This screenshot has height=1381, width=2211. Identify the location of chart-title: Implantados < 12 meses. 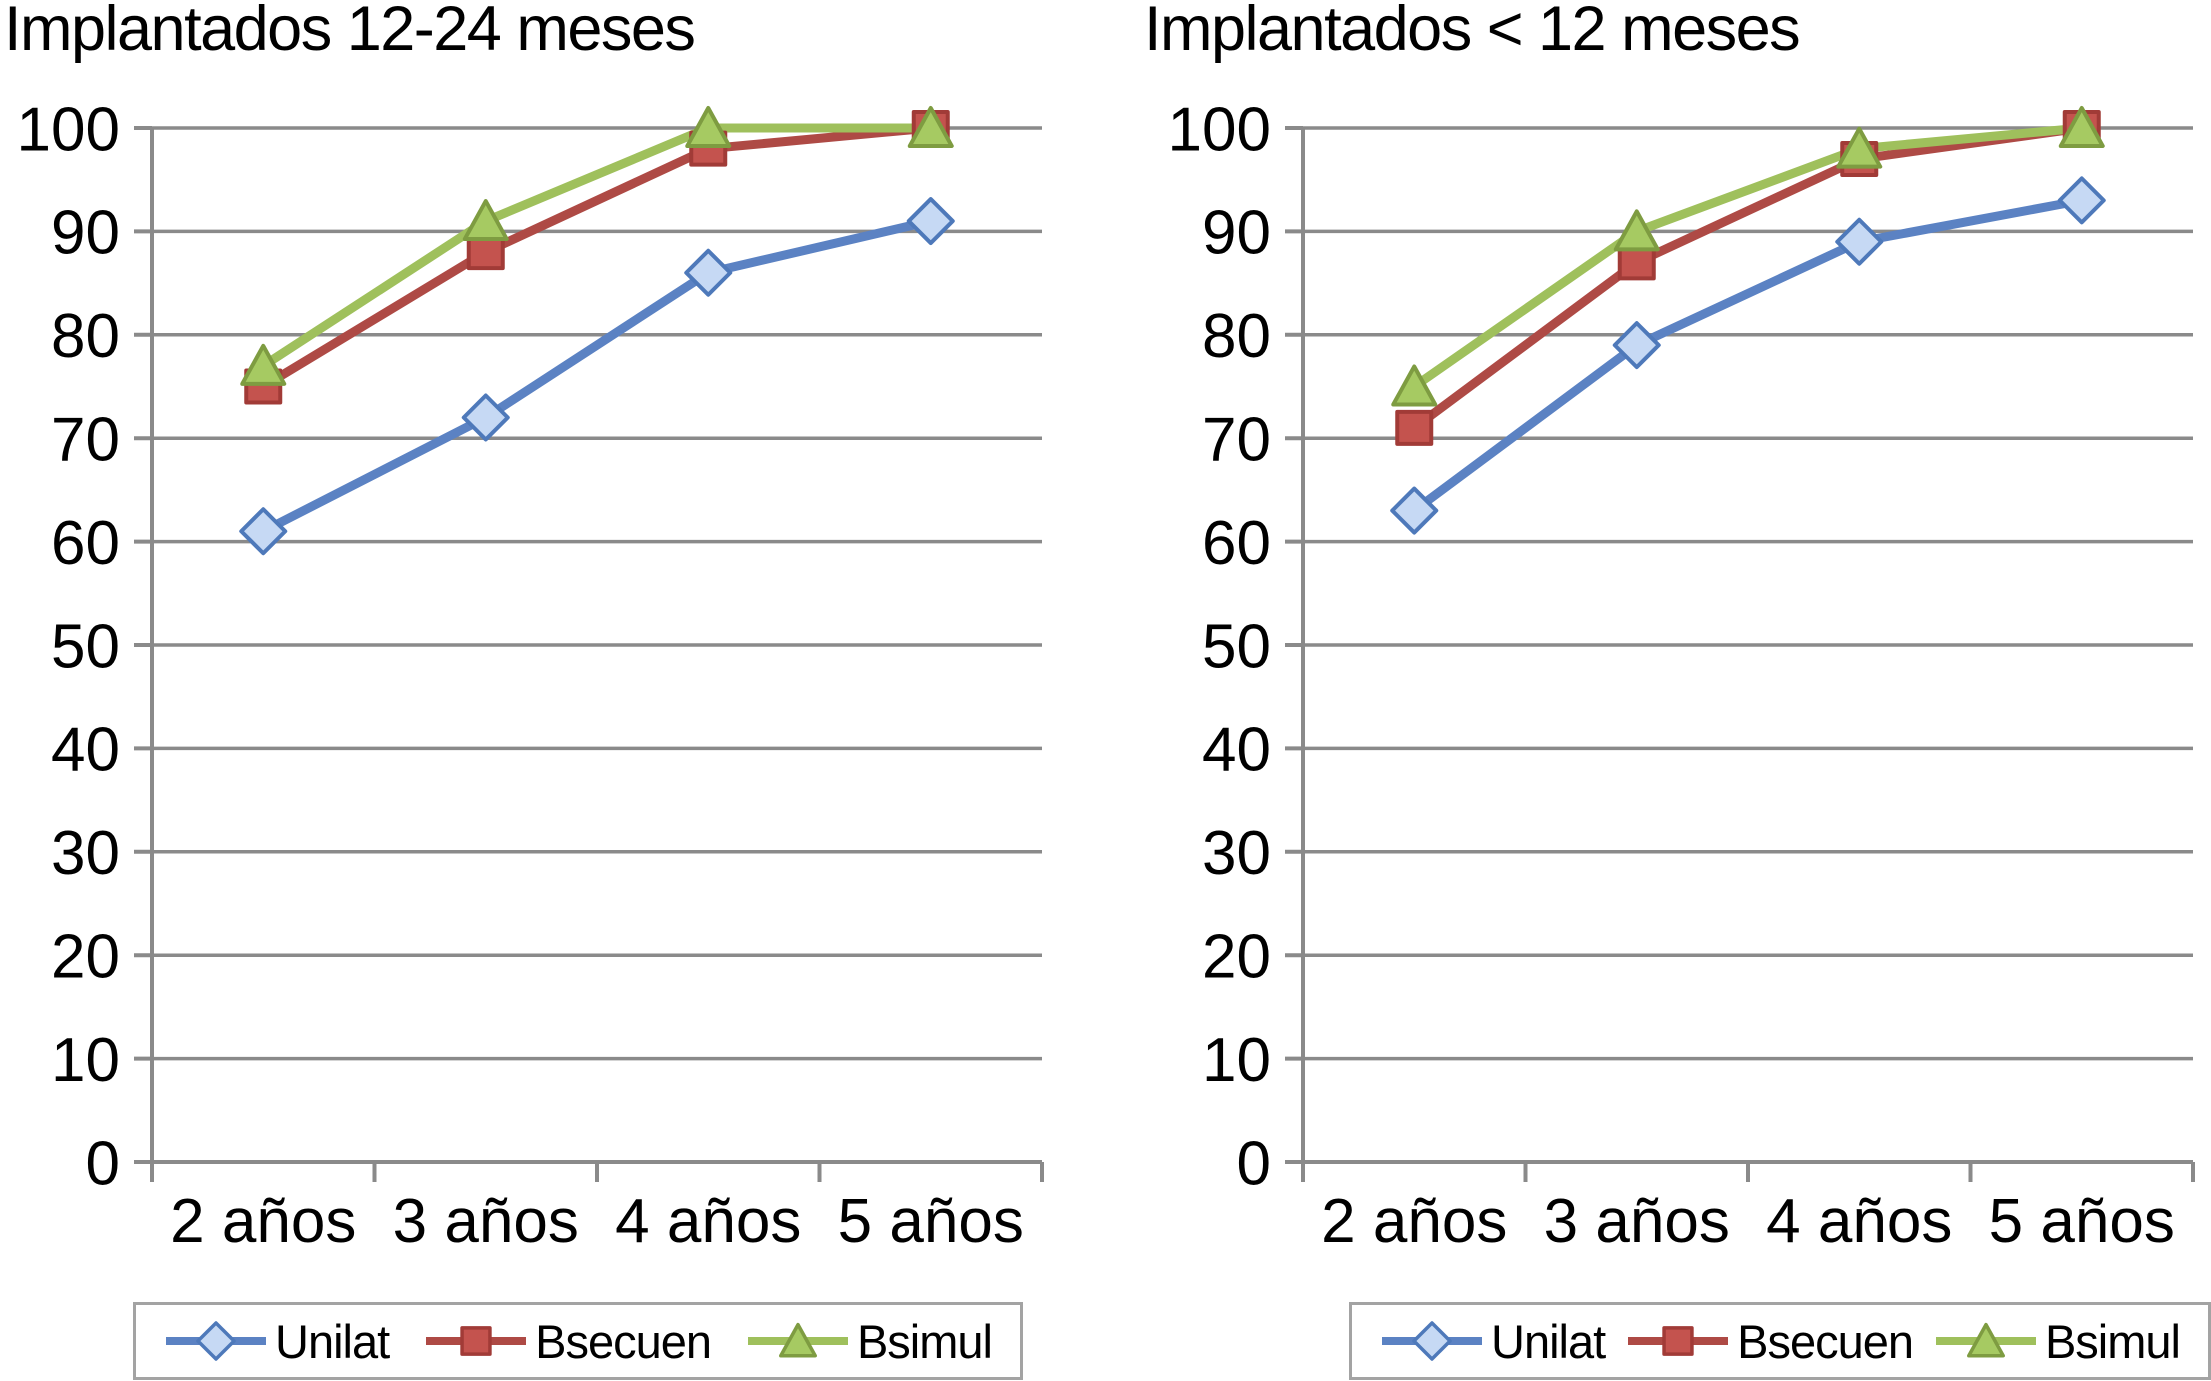
(1472, 32).